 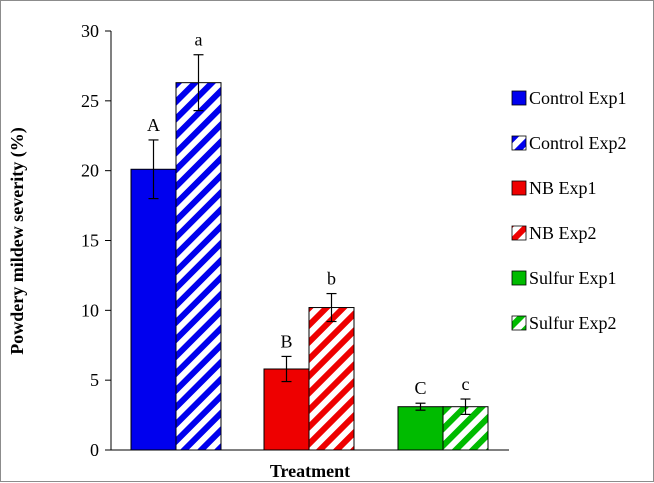 I want to click on legend-swatch-nb-exp1, so click(x=519, y=188).